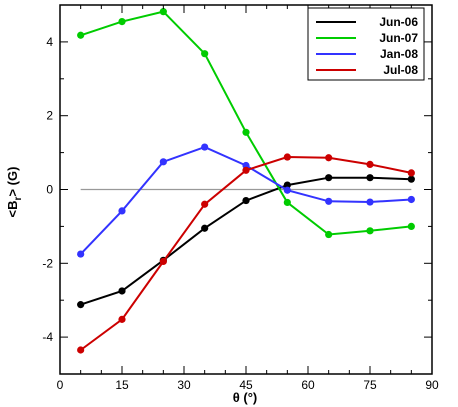 The height and width of the screenshot is (407, 458). What do you see at coordinates (47, 263) in the screenshot?
I see `y-tick-label: -2` at bounding box center [47, 263].